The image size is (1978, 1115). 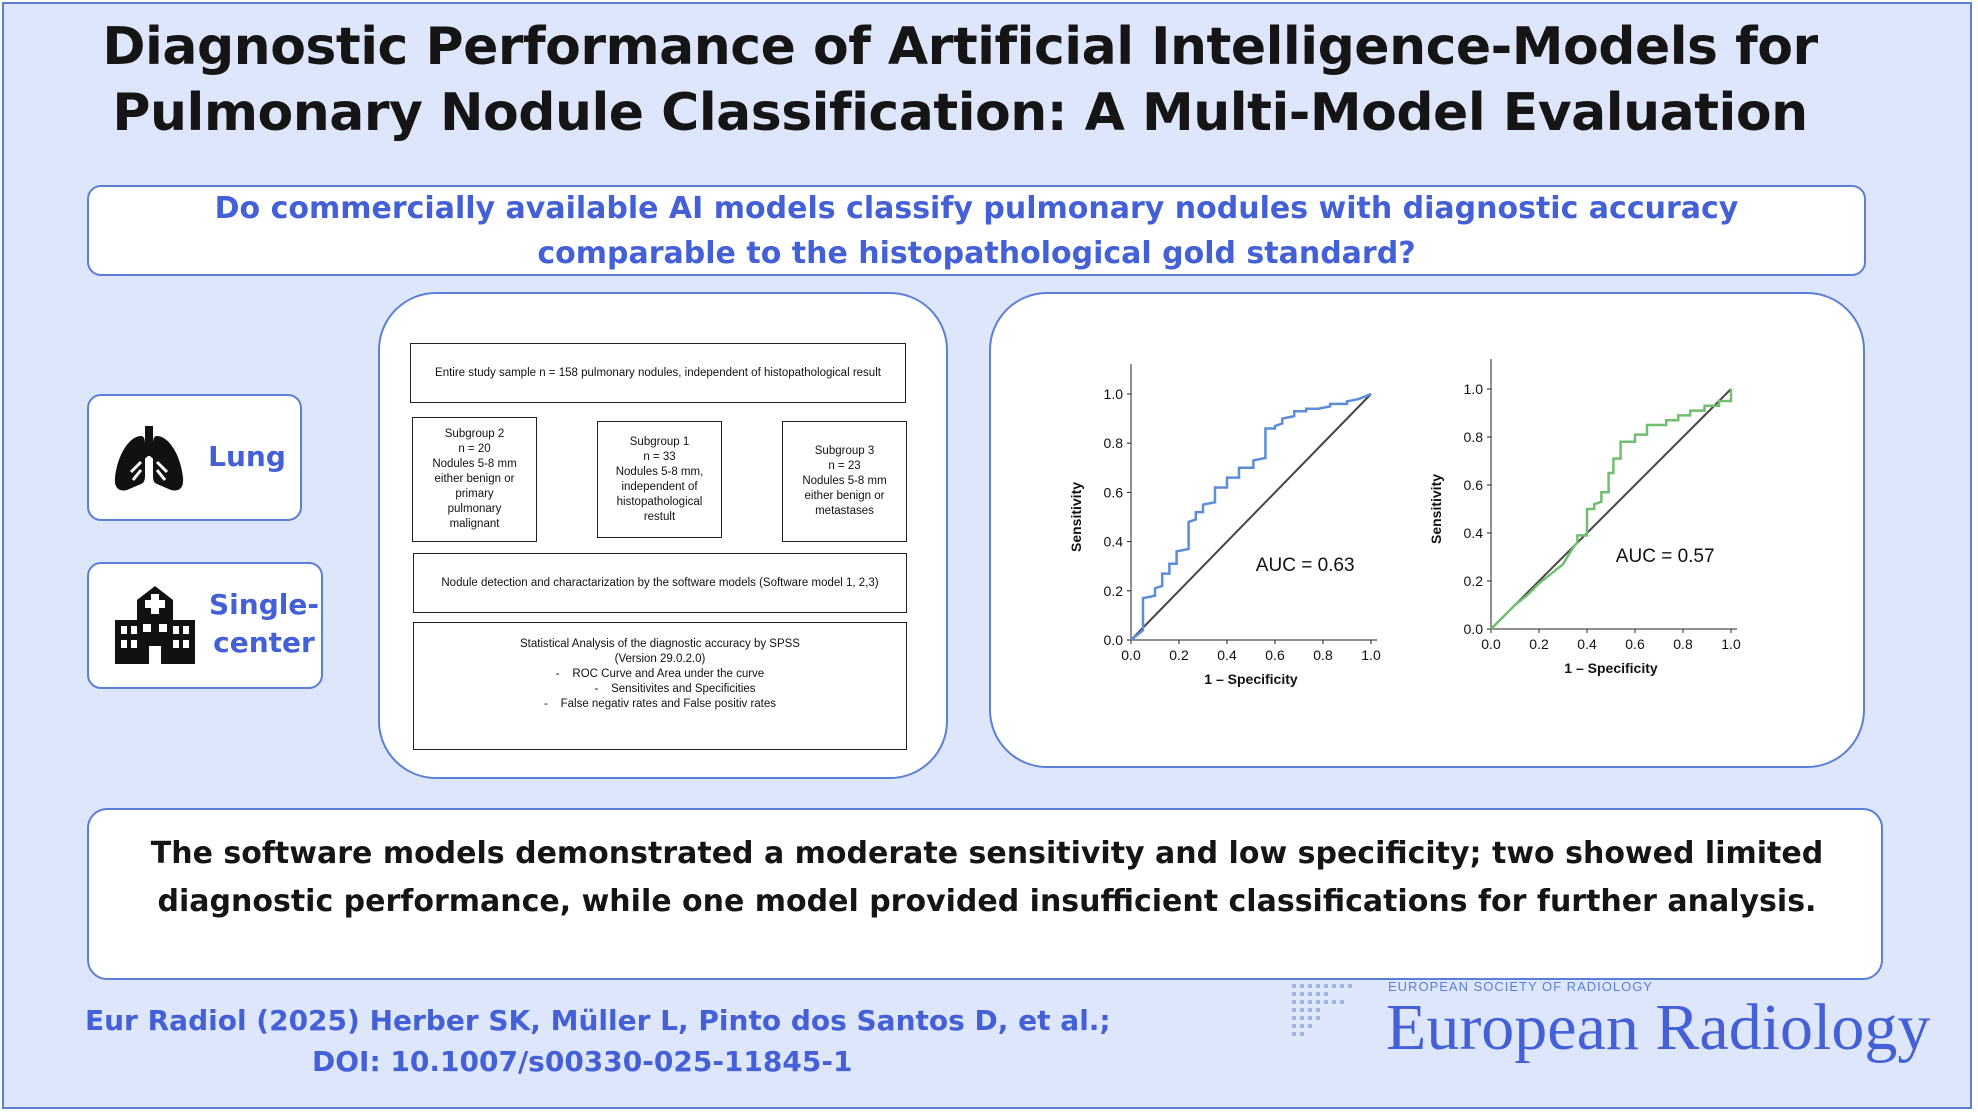 What do you see at coordinates (660, 659) in the screenshot?
I see `statistics-line-2: (Version 29.0.2.0)` at bounding box center [660, 659].